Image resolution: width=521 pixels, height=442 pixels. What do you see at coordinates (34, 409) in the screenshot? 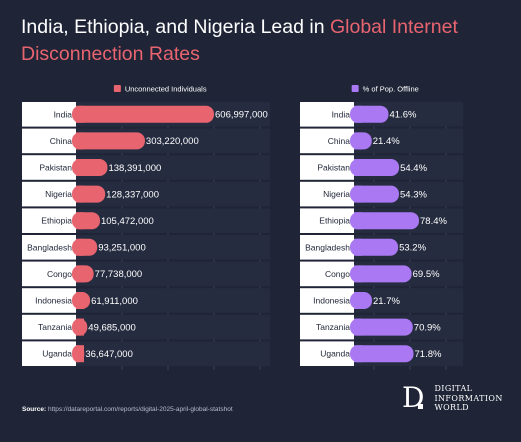
I see `source-label: Source:` at bounding box center [34, 409].